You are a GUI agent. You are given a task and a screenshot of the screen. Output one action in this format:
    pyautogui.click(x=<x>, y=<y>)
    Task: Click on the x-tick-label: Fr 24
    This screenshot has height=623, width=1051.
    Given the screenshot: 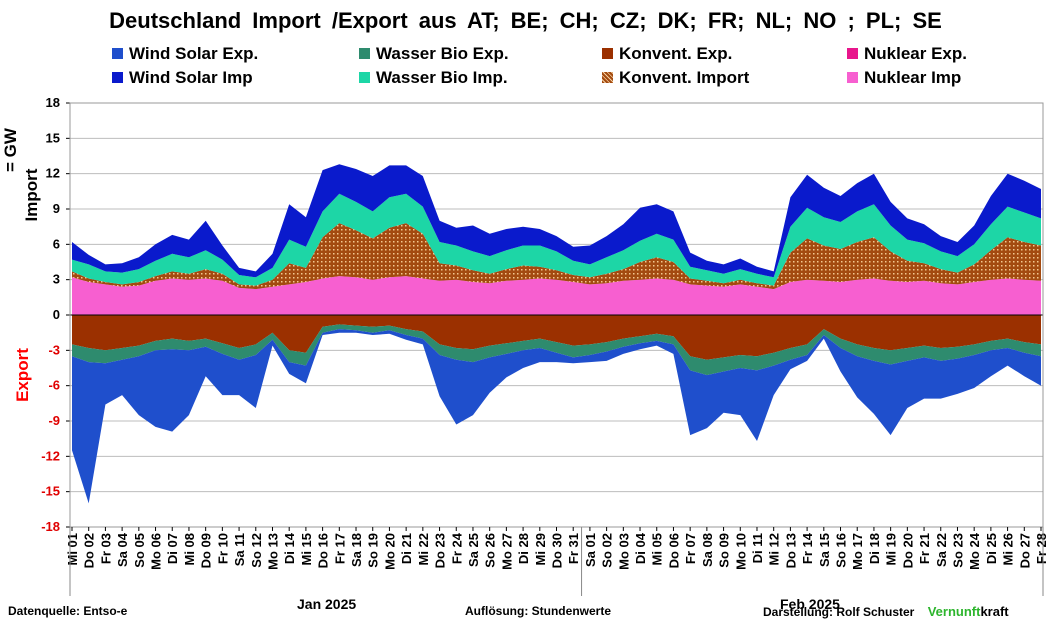 What is the action you would take?
    pyautogui.click(x=456, y=548)
    